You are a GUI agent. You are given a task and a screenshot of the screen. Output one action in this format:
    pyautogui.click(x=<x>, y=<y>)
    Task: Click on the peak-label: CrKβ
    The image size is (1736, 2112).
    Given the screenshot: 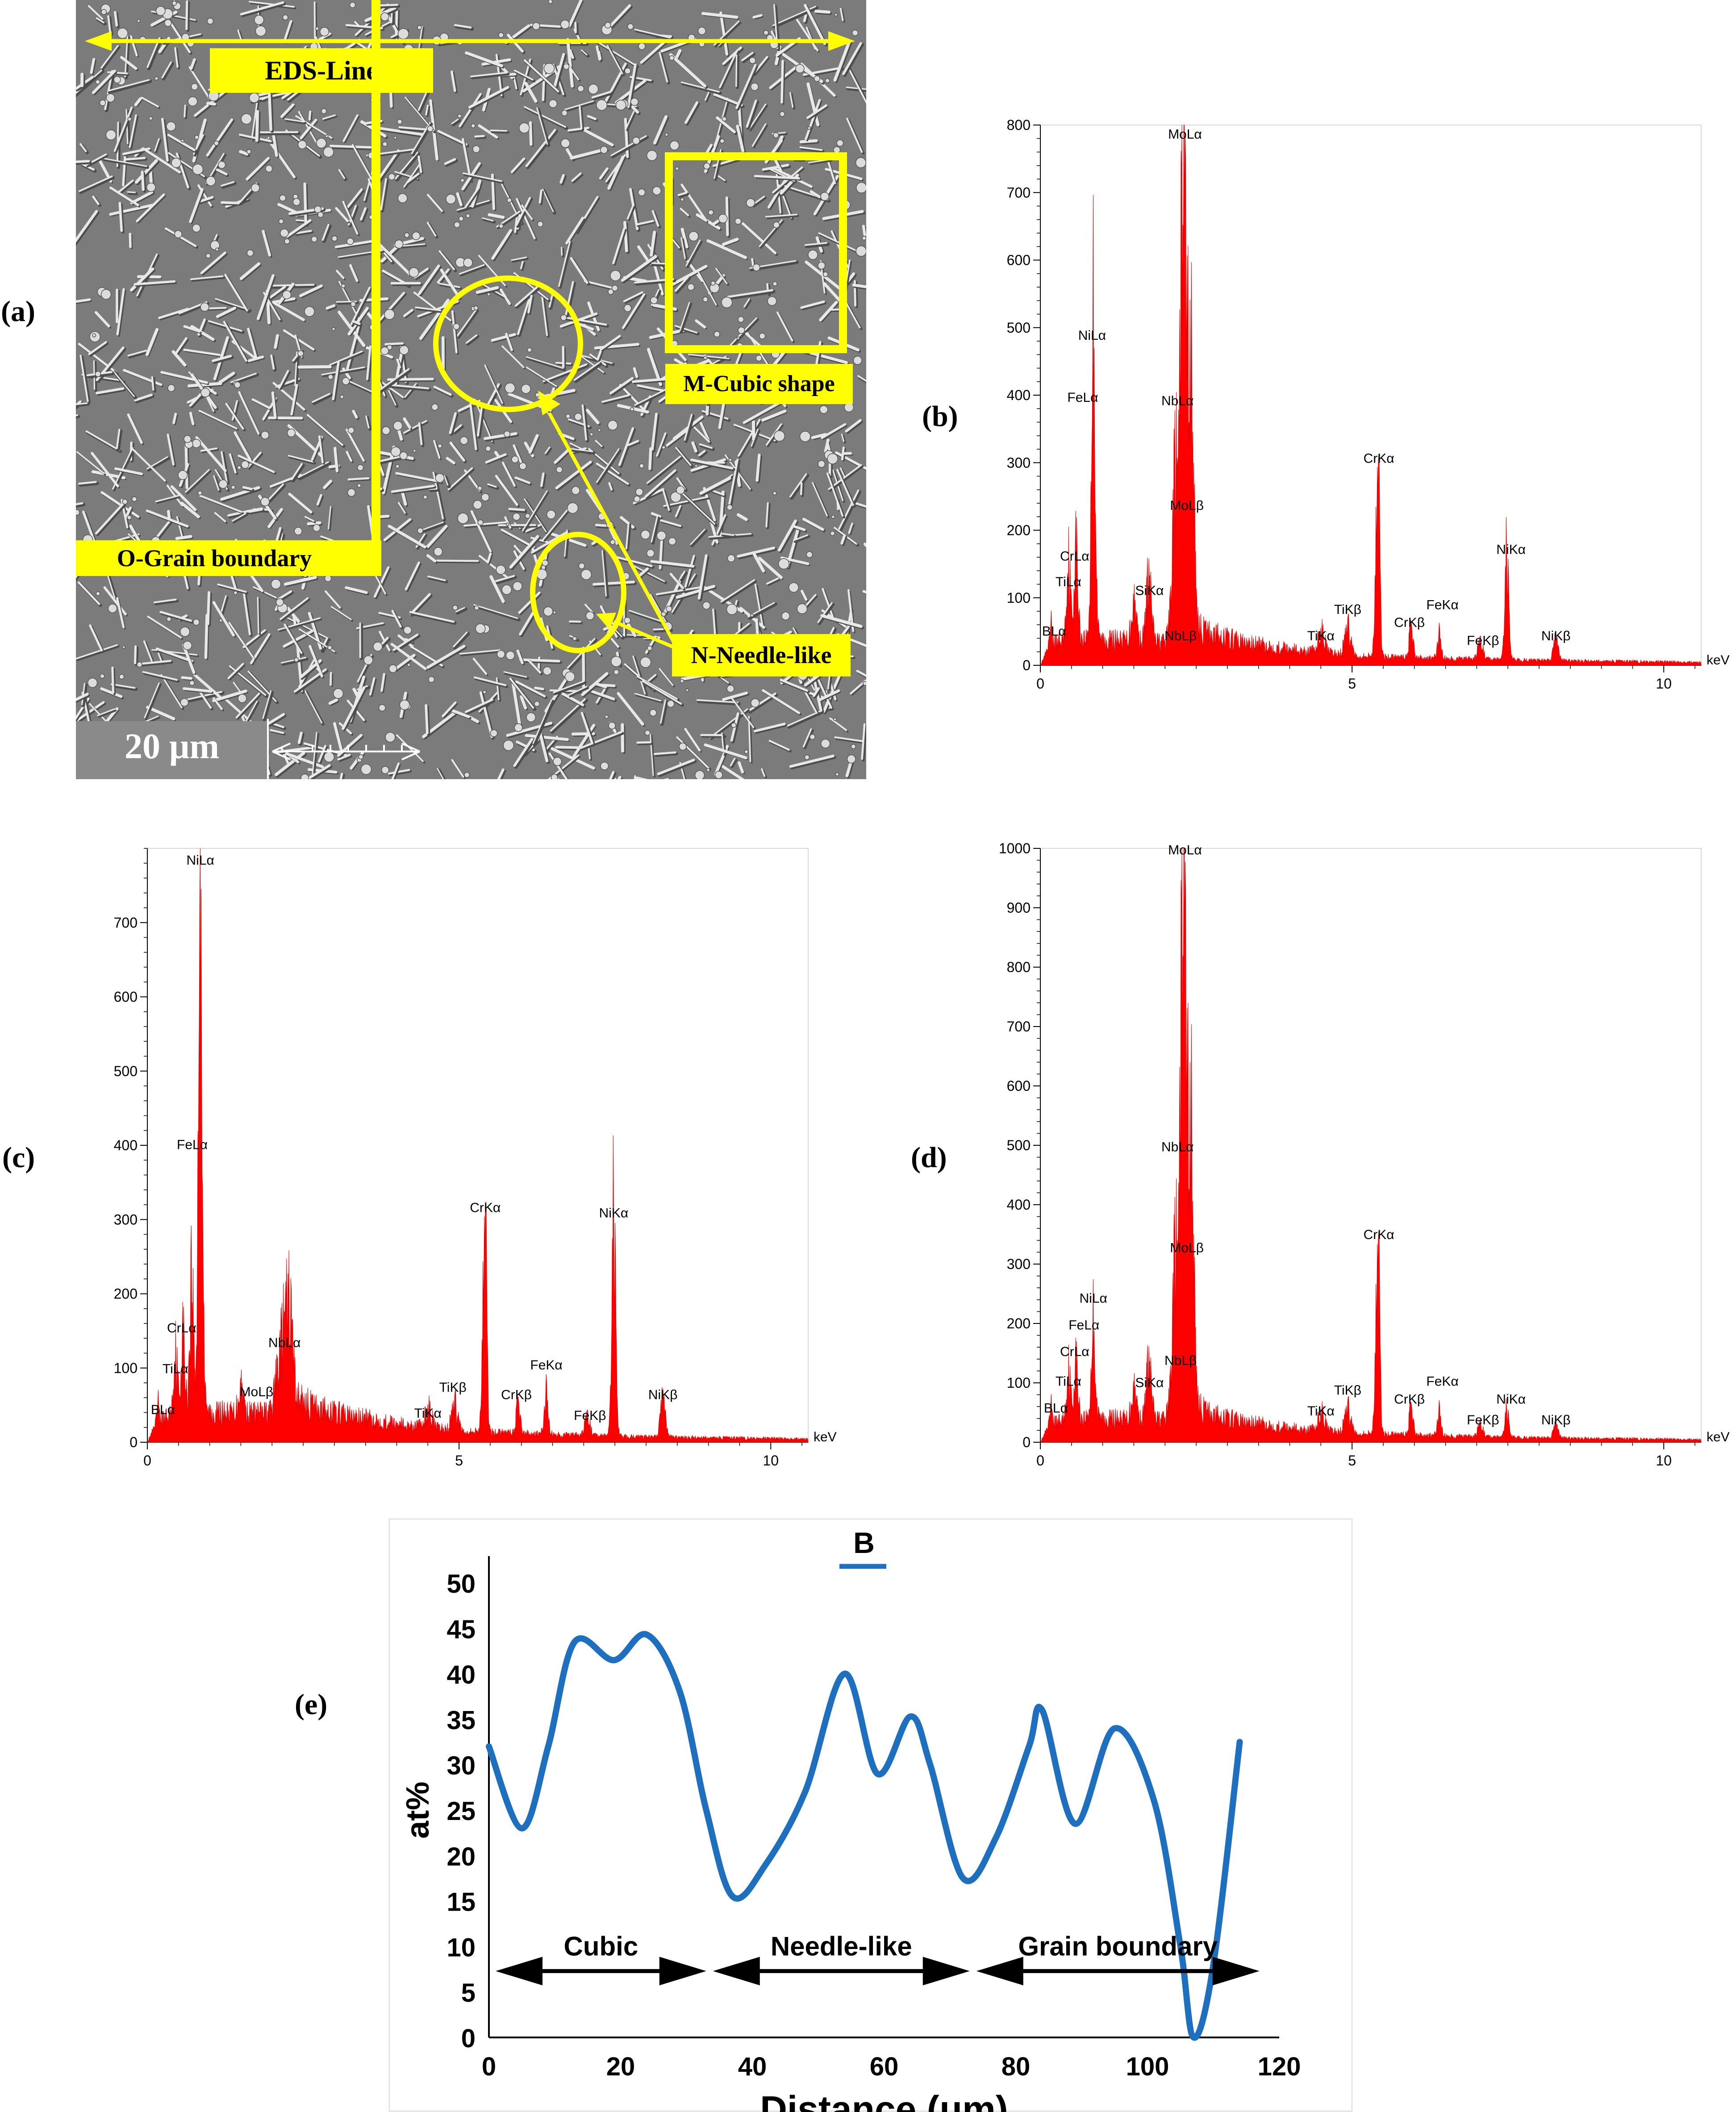 What is the action you would take?
    pyautogui.click(x=1409, y=1399)
    